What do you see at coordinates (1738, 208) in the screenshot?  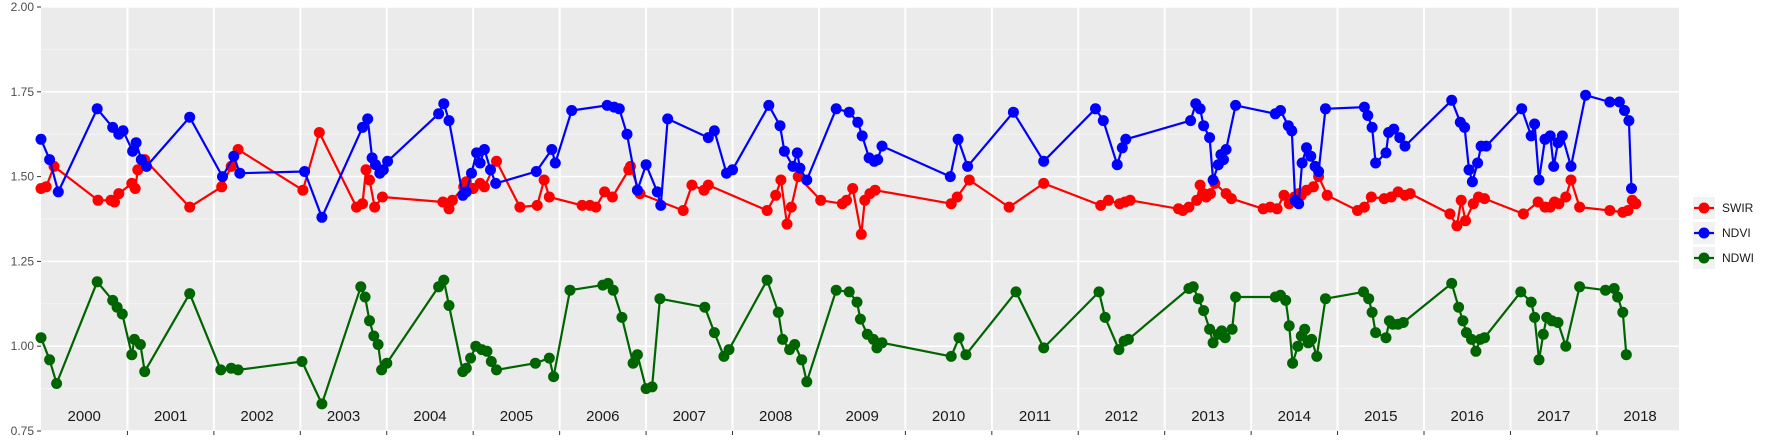 I see `legend-label: SWIR` at bounding box center [1738, 208].